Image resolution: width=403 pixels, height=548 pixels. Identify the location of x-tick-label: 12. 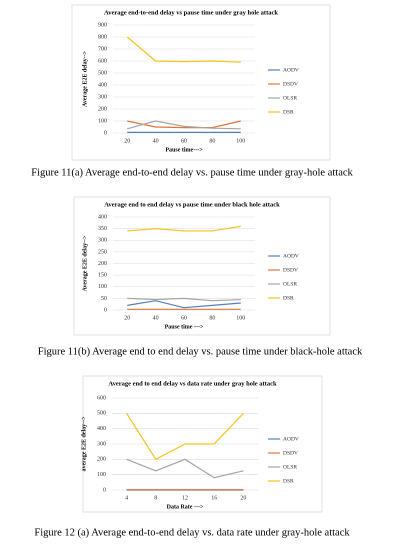
(185, 498).